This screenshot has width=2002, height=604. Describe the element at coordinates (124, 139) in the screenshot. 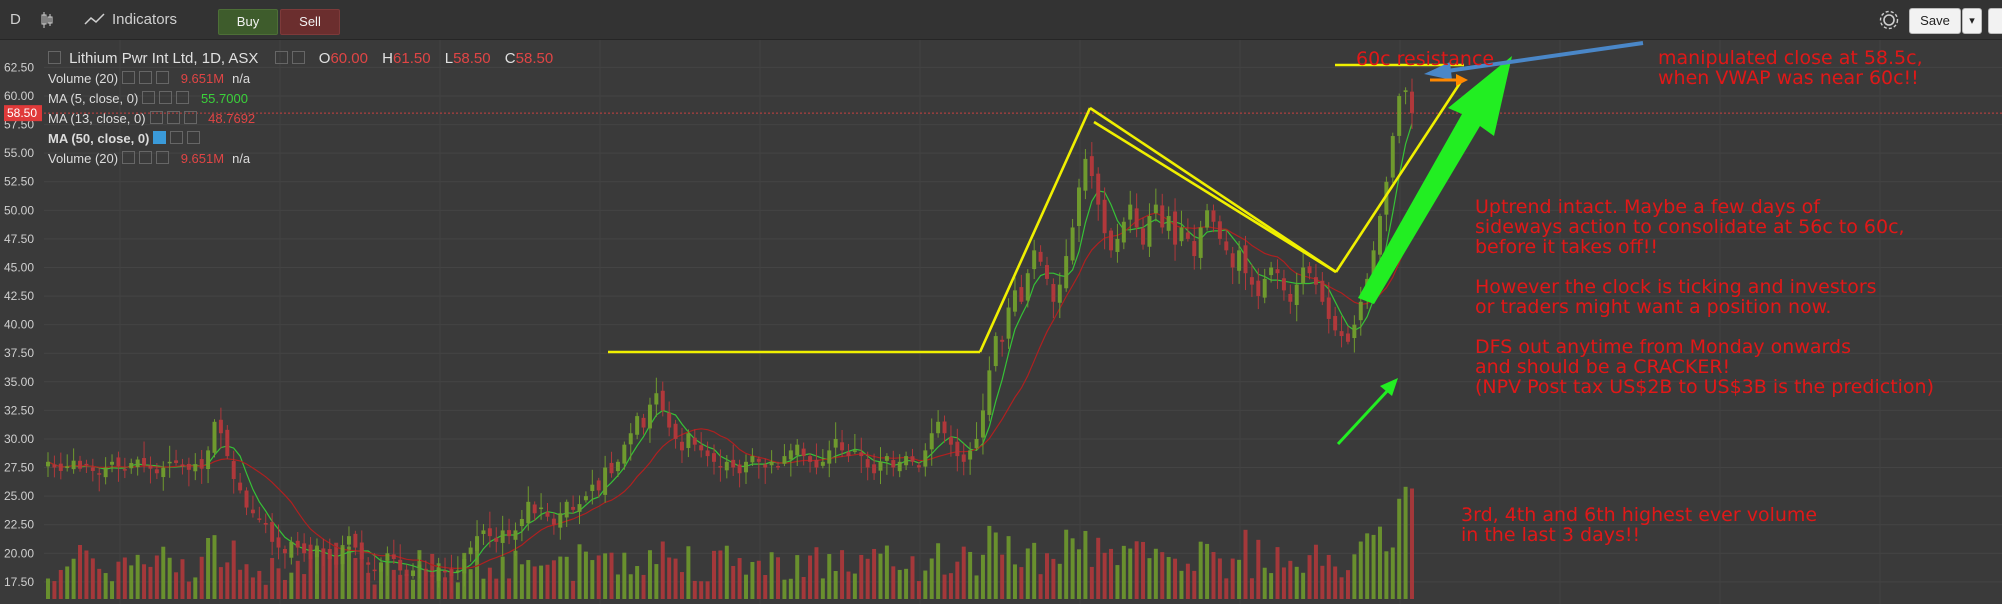

I see `study-ma50: MA (50, close, 0)` at that location.